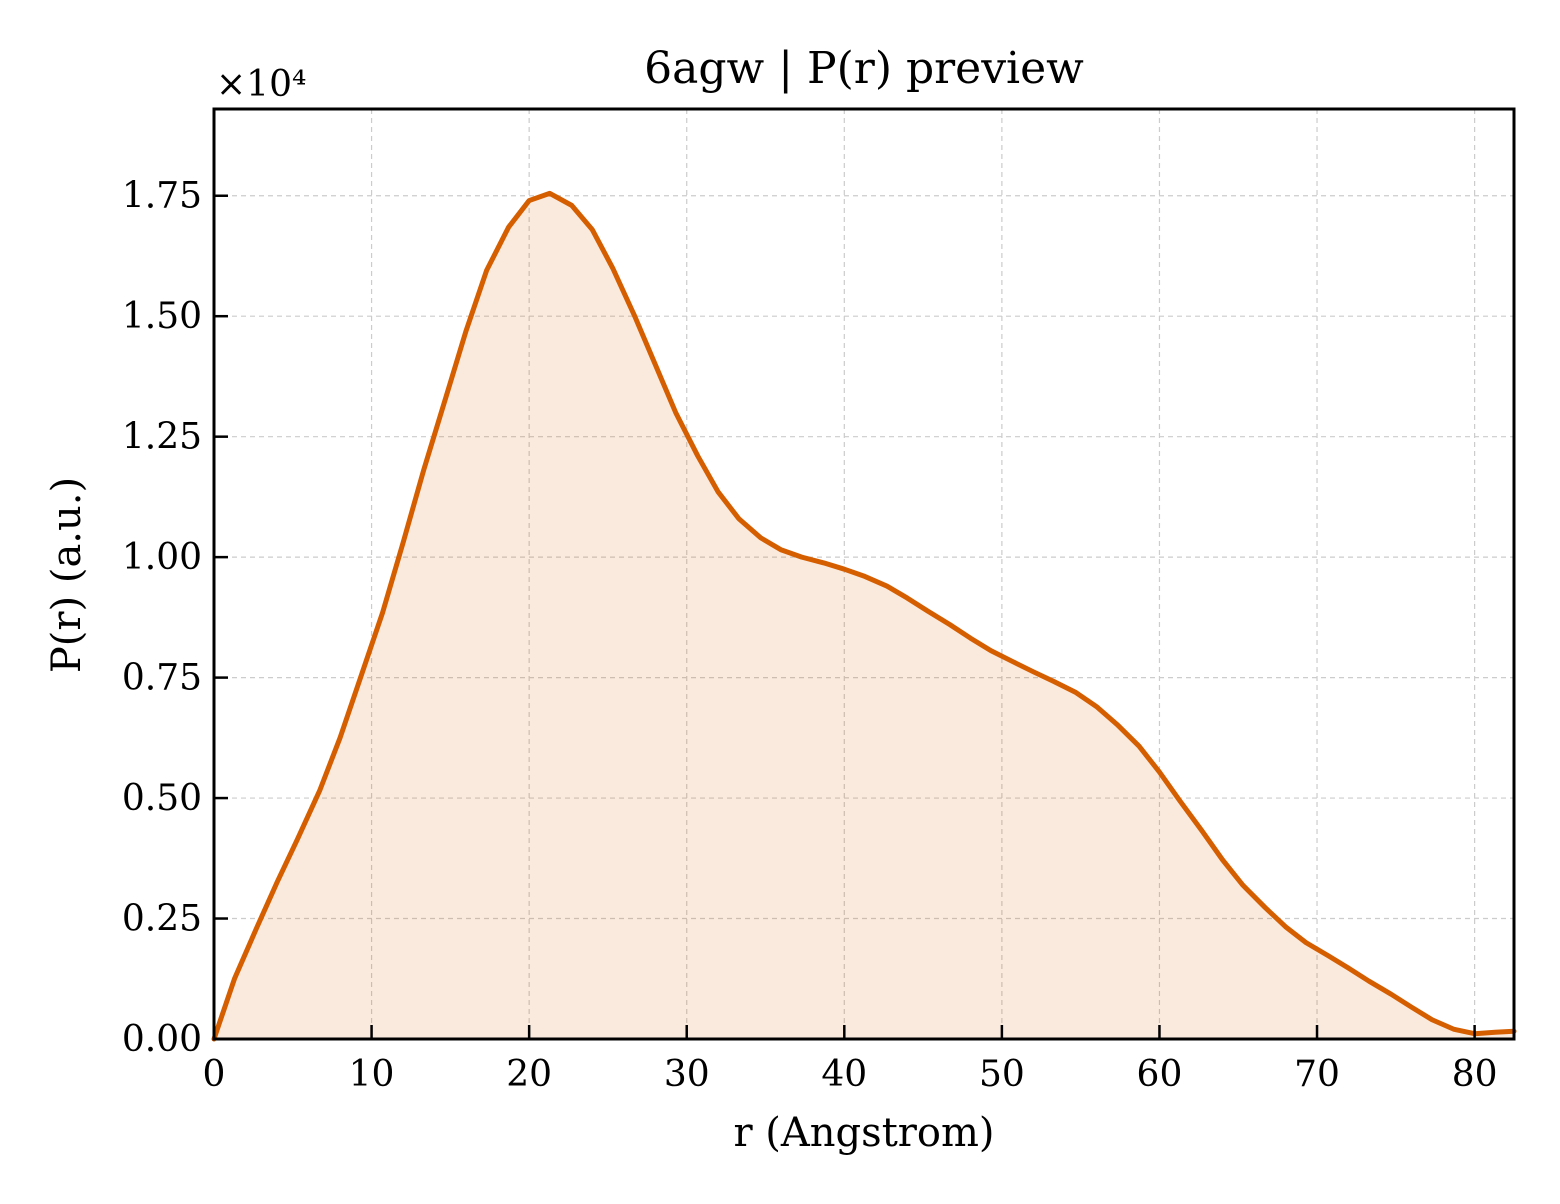  What do you see at coordinates (1475, 1074) in the screenshot?
I see `x-tick-label: 80` at bounding box center [1475, 1074].